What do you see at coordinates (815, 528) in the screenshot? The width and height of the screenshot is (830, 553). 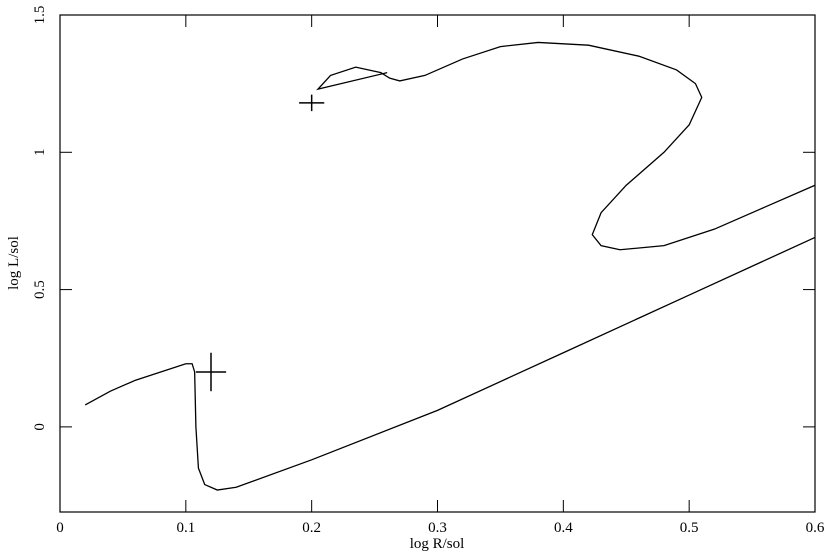 I see `x-tick-label: 0.6` at bounding box center [815, 528].